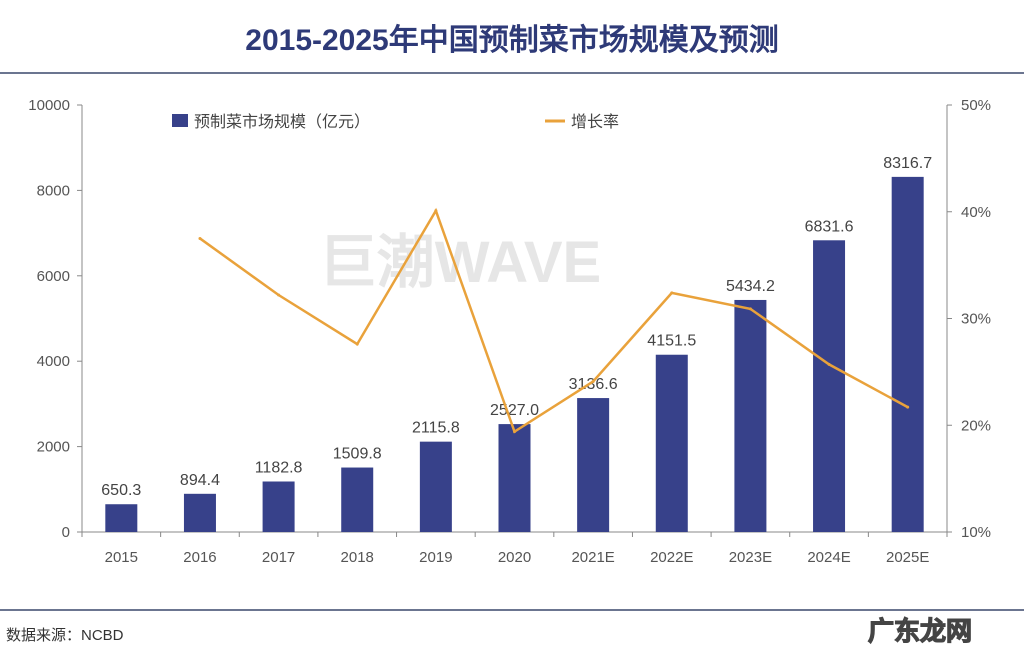 The height and width of the screenshot is (659, 1024). I want to click on x-tick-label: 2021E, so click(592, 557).